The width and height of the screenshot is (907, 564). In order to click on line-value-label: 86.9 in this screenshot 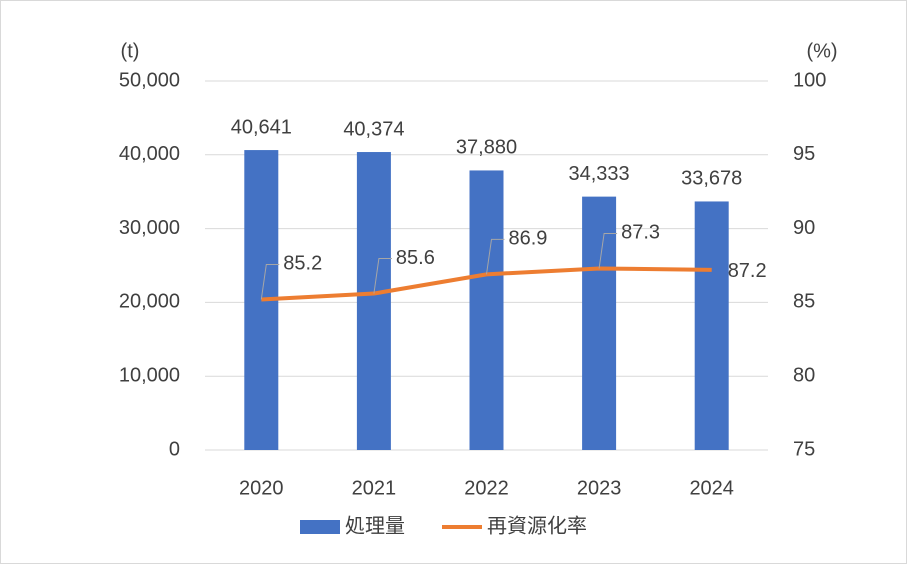, I will do `click(528, 239)`.